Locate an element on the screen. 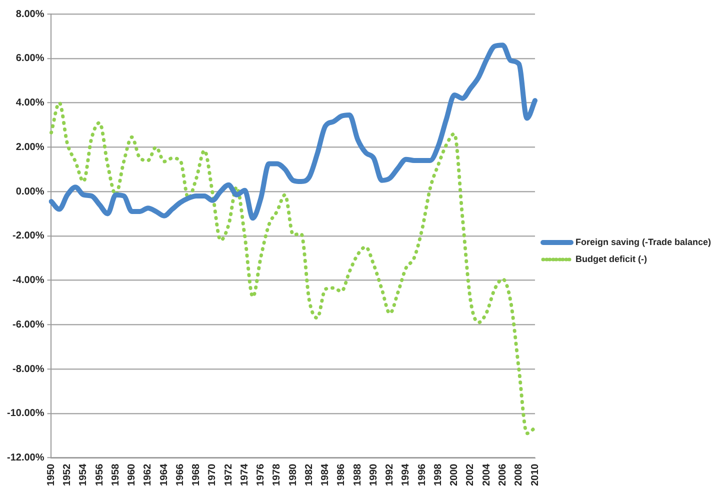 Image resolution: width=714 pixels, height=492 pixels. x-tick-label: 1984 is located at coordinates (326, 474).